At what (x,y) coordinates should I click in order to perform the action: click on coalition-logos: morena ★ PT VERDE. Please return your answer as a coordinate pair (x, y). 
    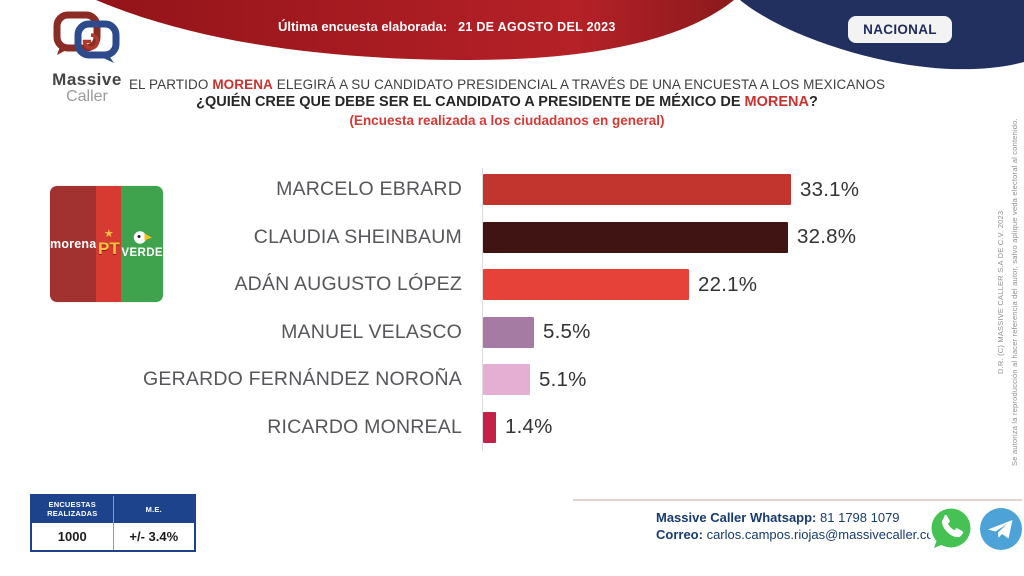
    Looking at the image, I should click on (106, 244).